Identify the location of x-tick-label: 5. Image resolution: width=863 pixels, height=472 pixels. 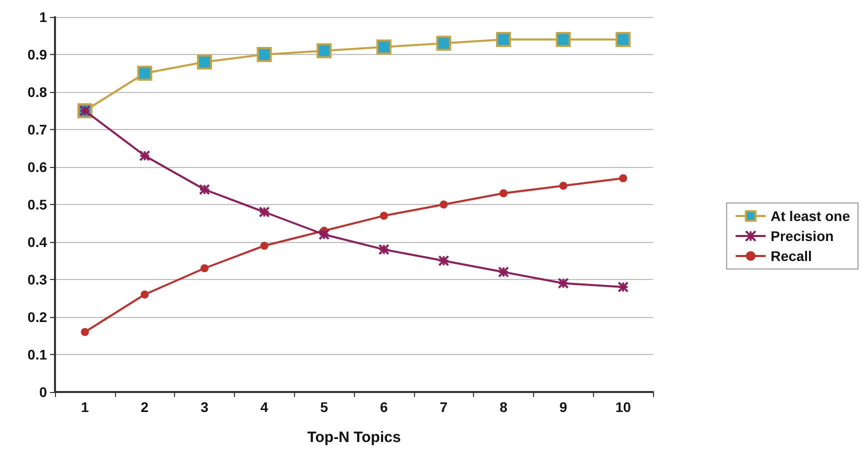
(324, 407).